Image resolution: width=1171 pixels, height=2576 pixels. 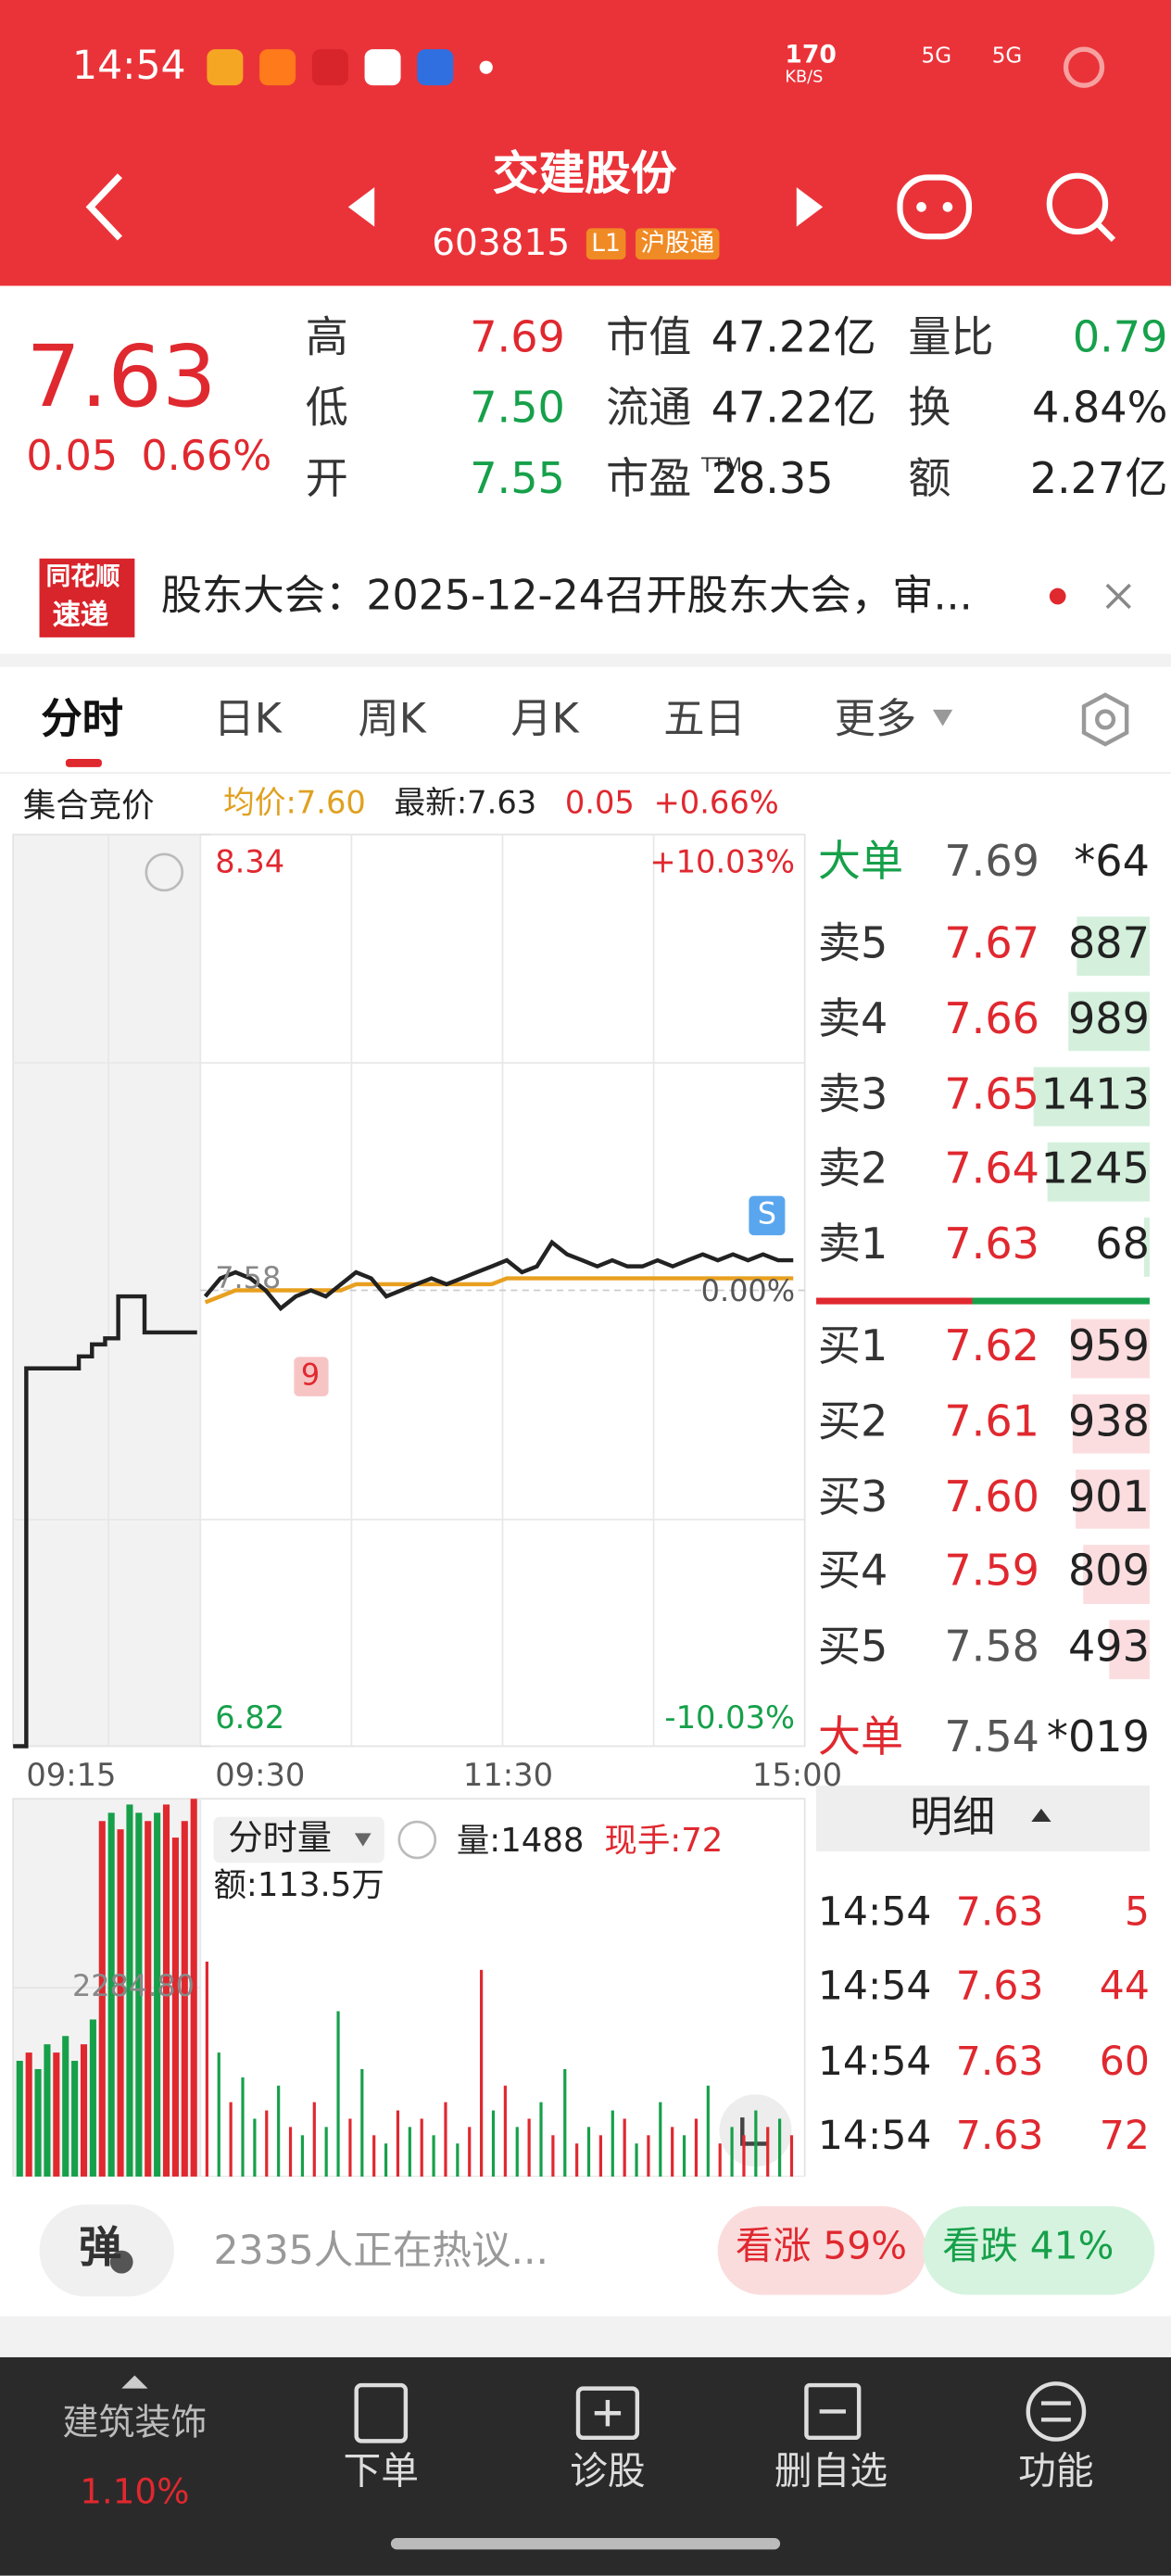 I want to click on marker-box, so click(x=768, y=1216).